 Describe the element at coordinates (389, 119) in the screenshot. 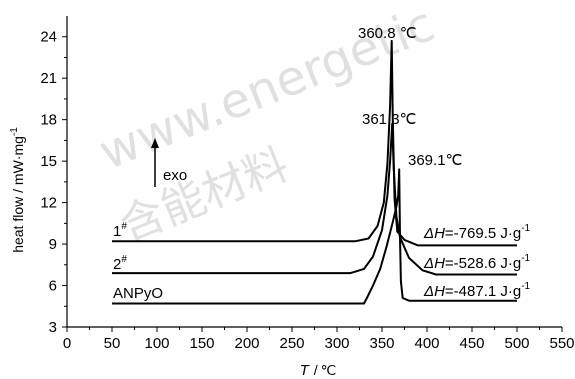

I see `peak-label-2: 361.3℃` at that location.